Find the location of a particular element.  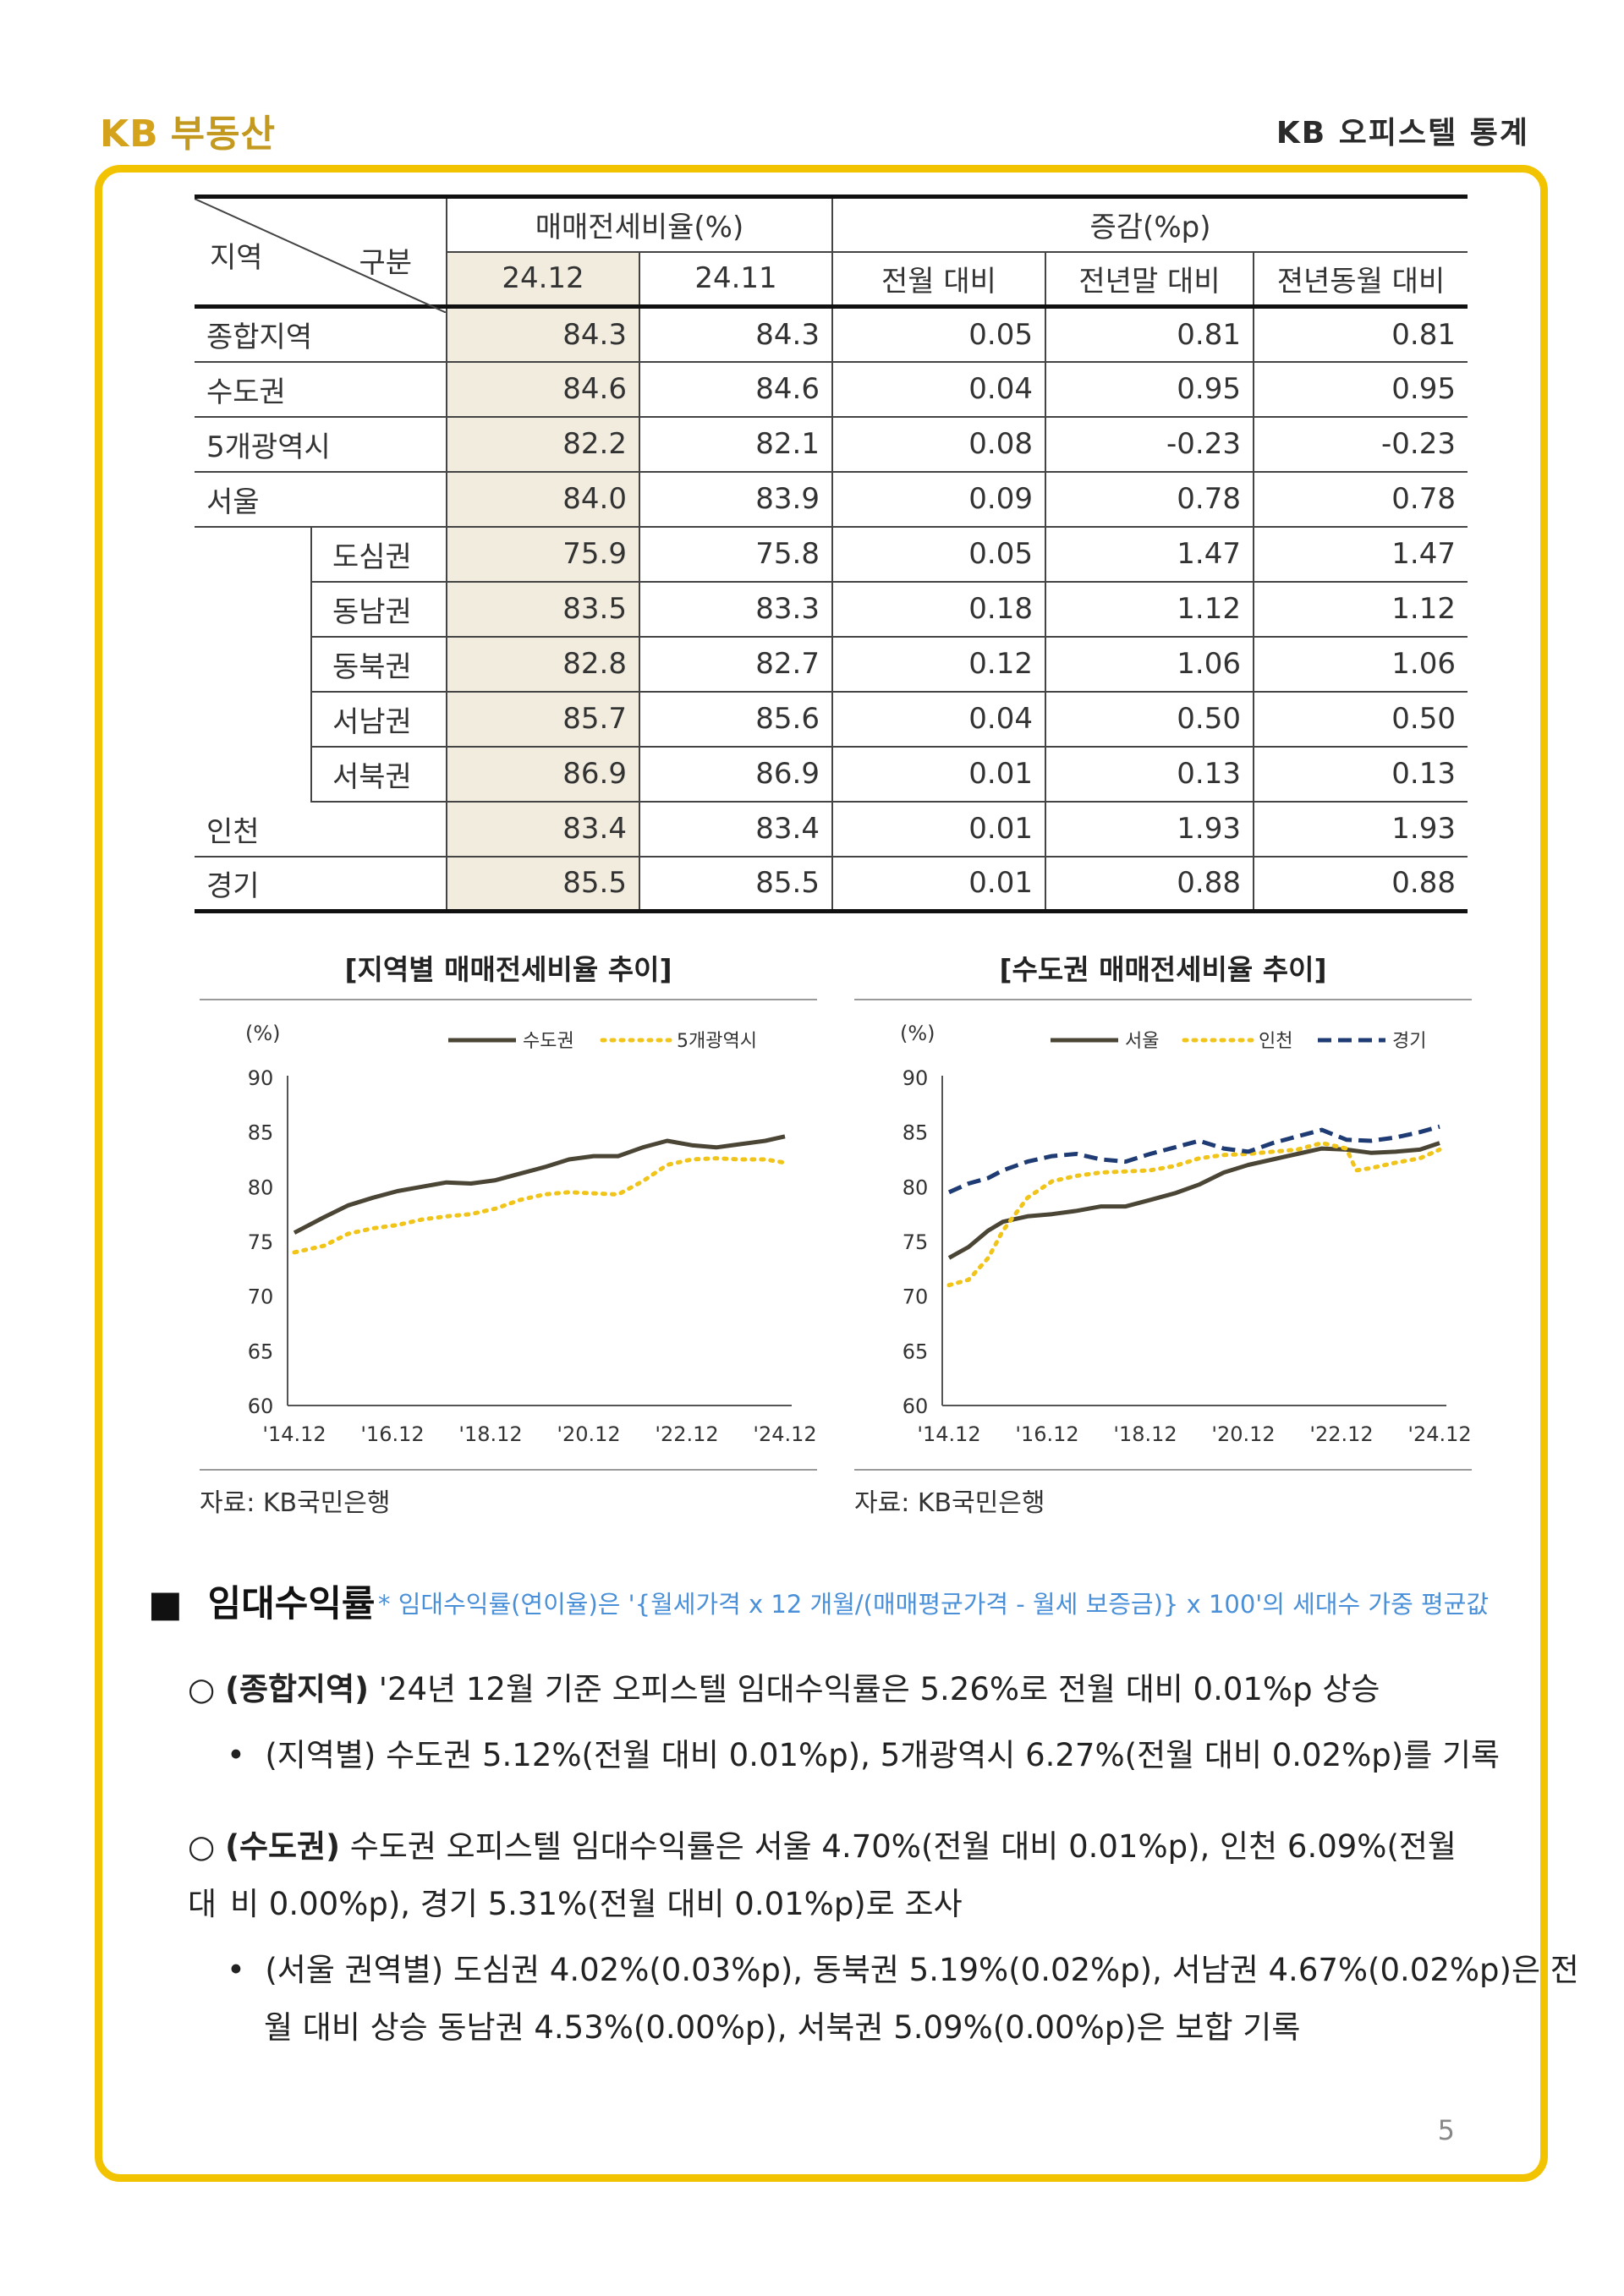

row-region-label: 인천 is located at coordinates (321, 829).